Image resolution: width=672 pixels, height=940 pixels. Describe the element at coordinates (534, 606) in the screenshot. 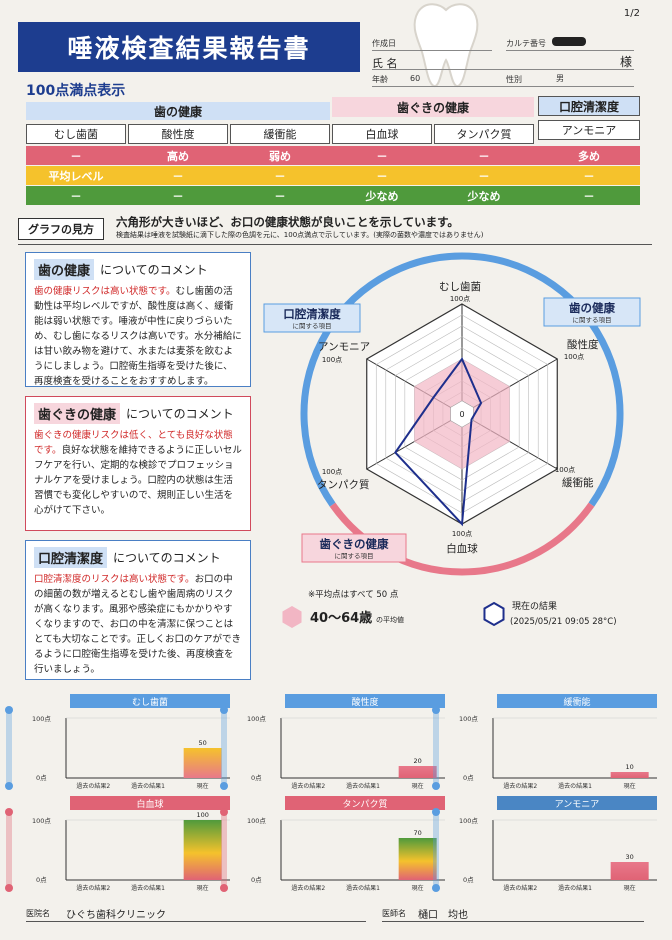

I see `legend-current-label: 現在の結果` at that location.